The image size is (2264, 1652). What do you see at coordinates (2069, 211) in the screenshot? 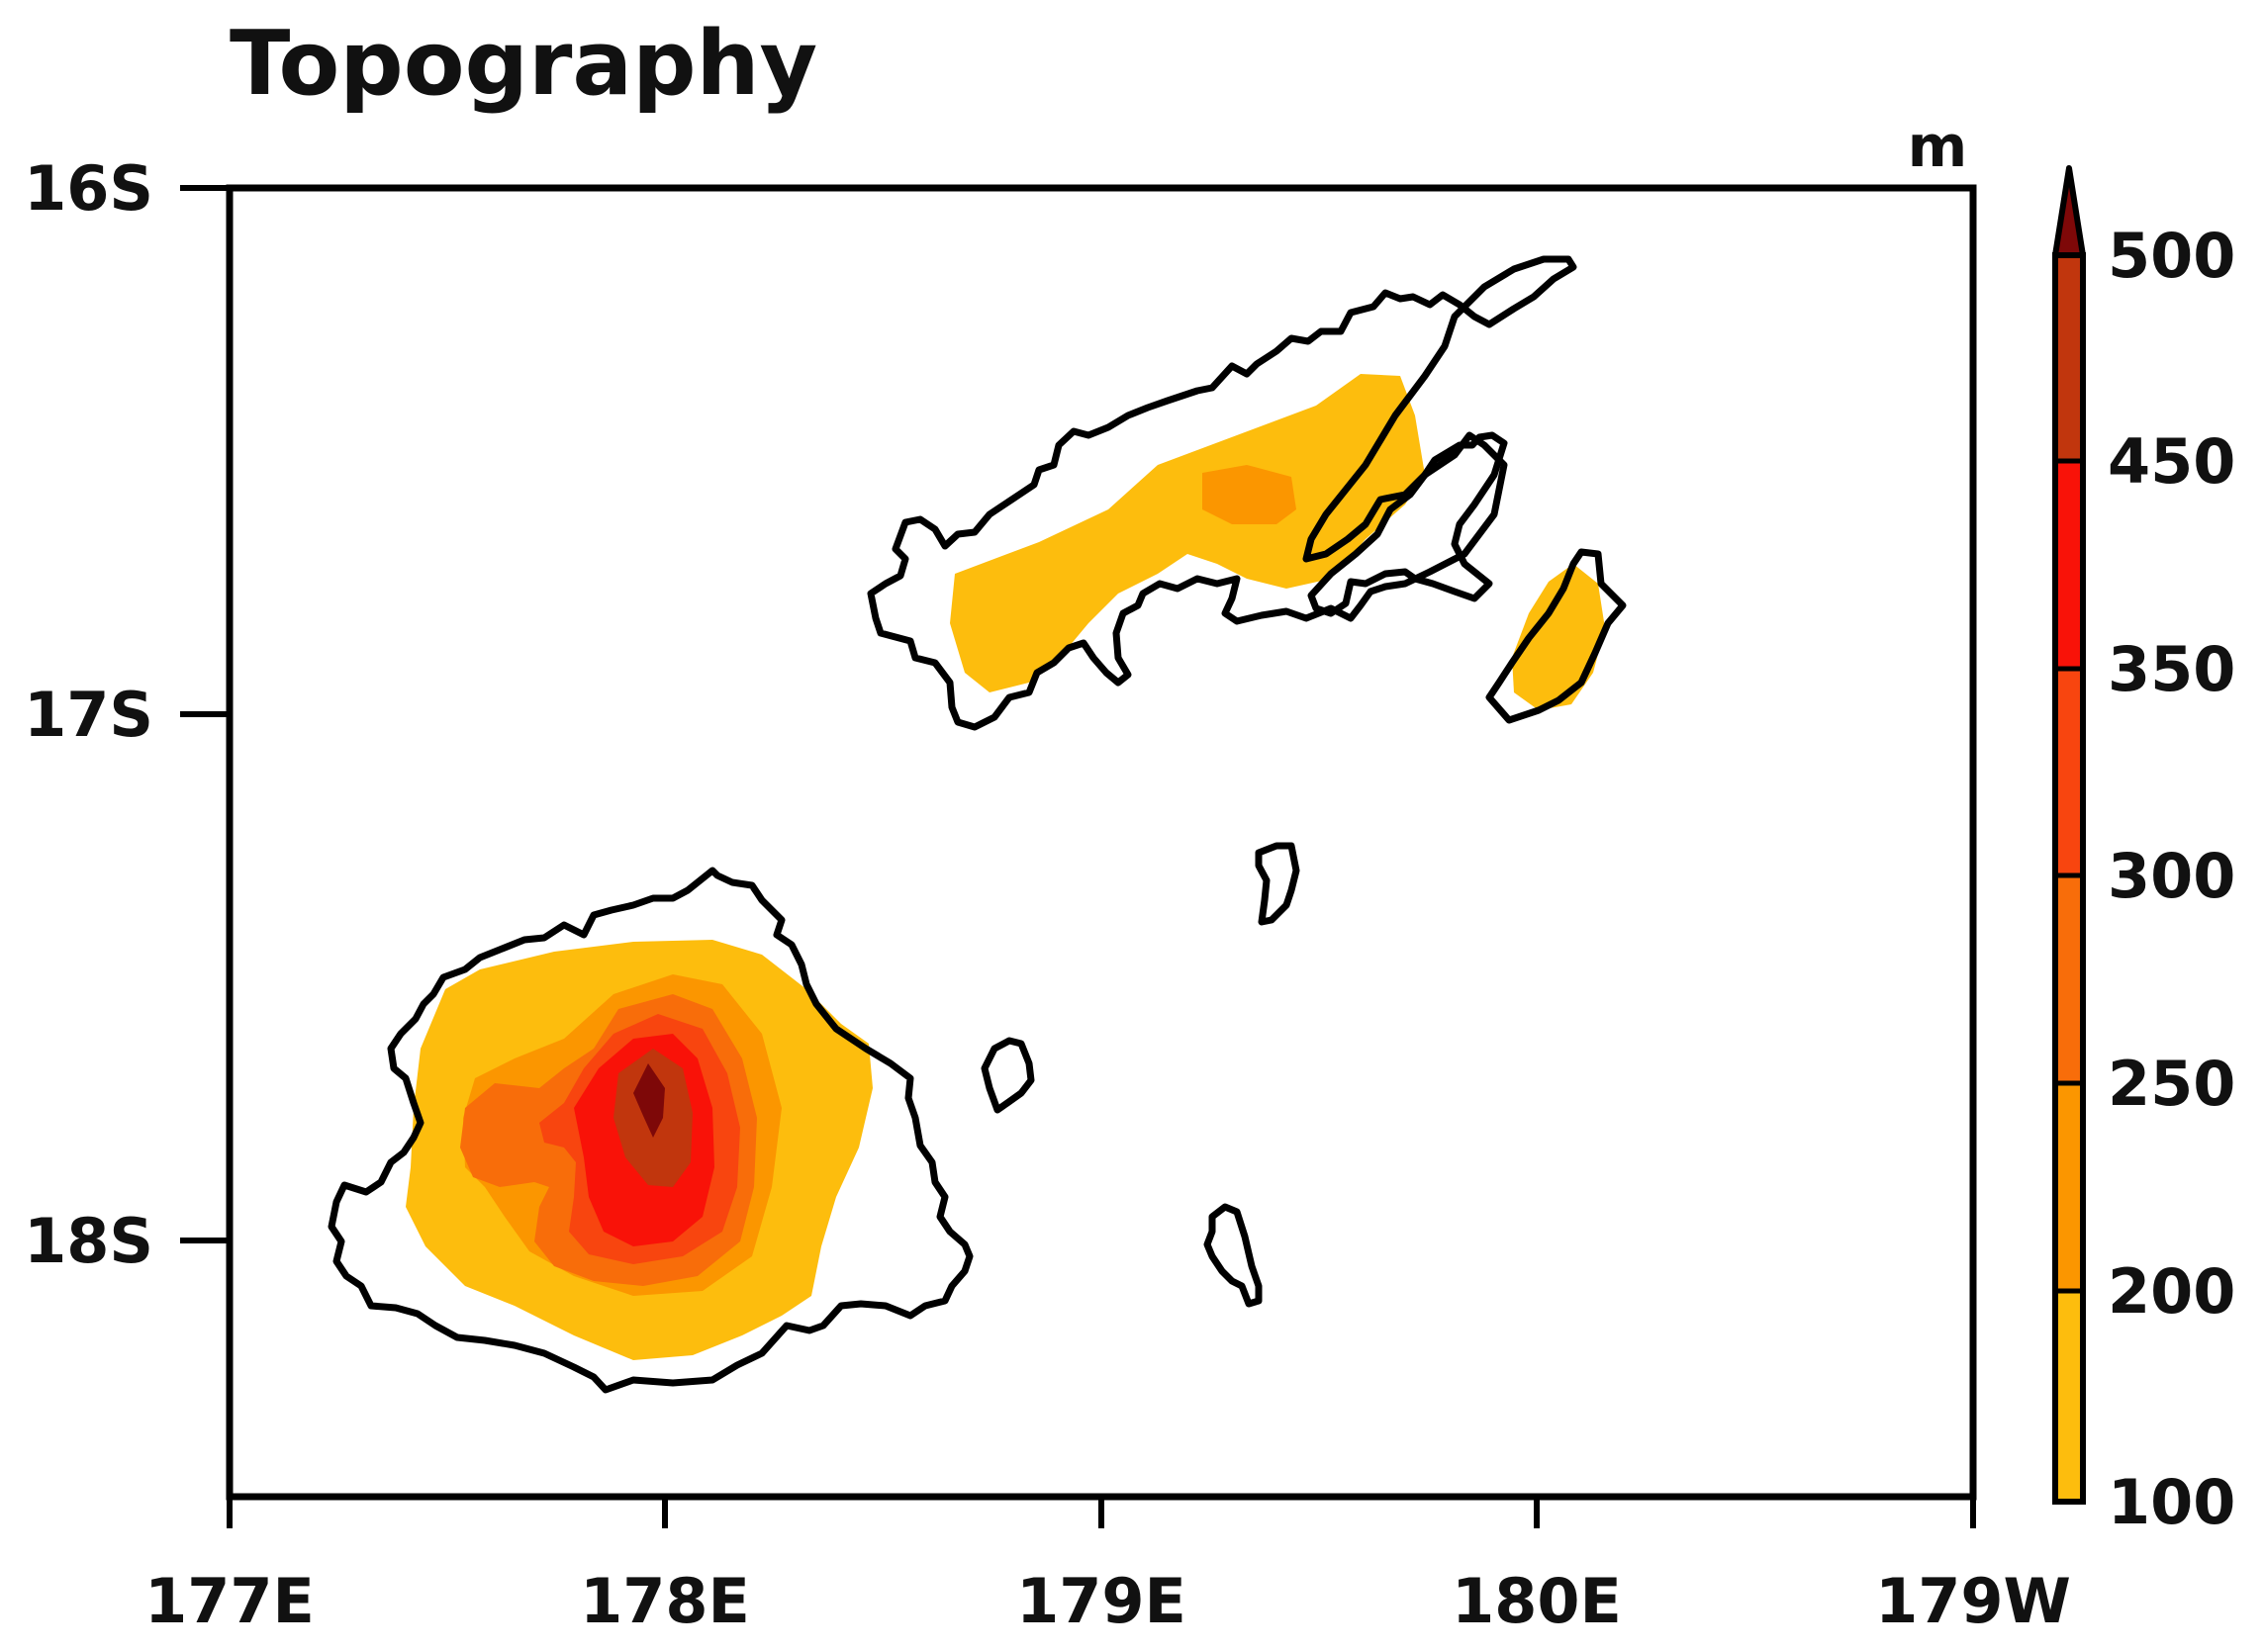
I see `colorbar-extend-arrow` at bounding box center [2069, 211].